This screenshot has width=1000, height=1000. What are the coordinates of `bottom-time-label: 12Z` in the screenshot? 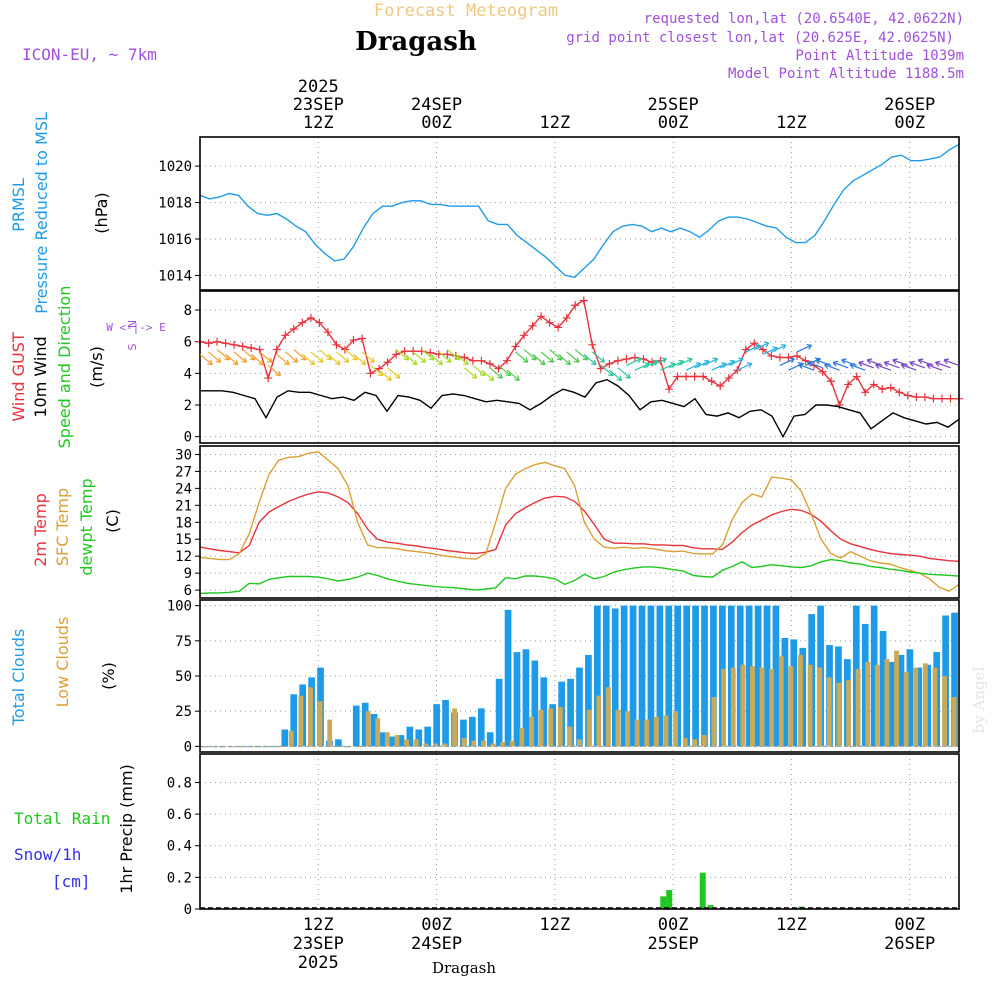 It's located at (791, 925).